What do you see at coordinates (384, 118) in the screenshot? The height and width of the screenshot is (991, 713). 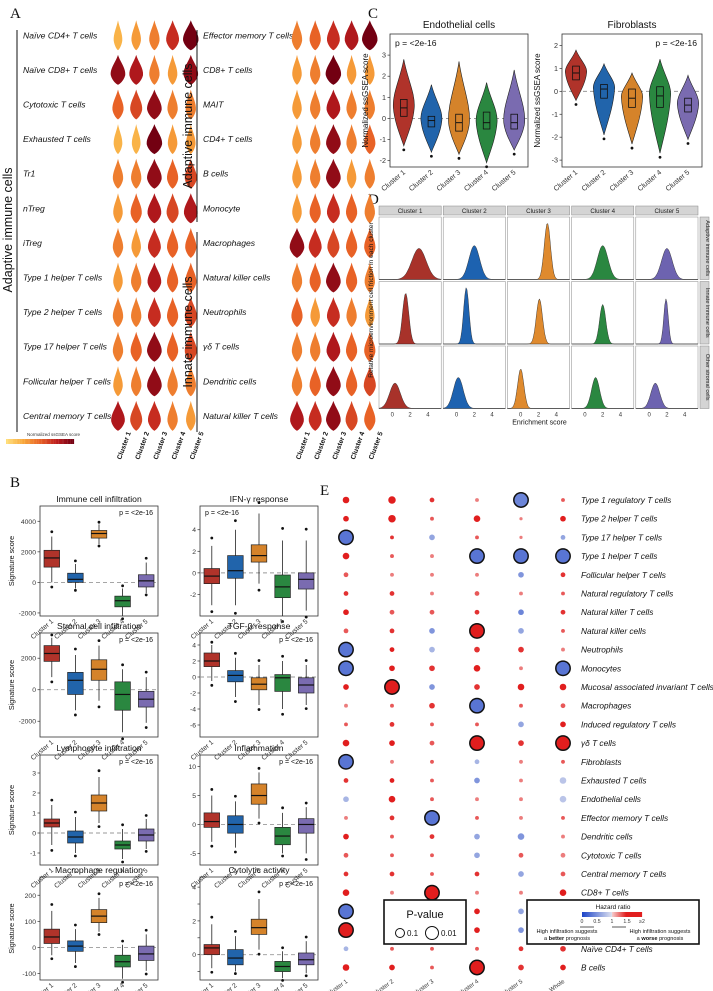 I see `violin-y-tick-label: 0` at bounding box center [384, 118].